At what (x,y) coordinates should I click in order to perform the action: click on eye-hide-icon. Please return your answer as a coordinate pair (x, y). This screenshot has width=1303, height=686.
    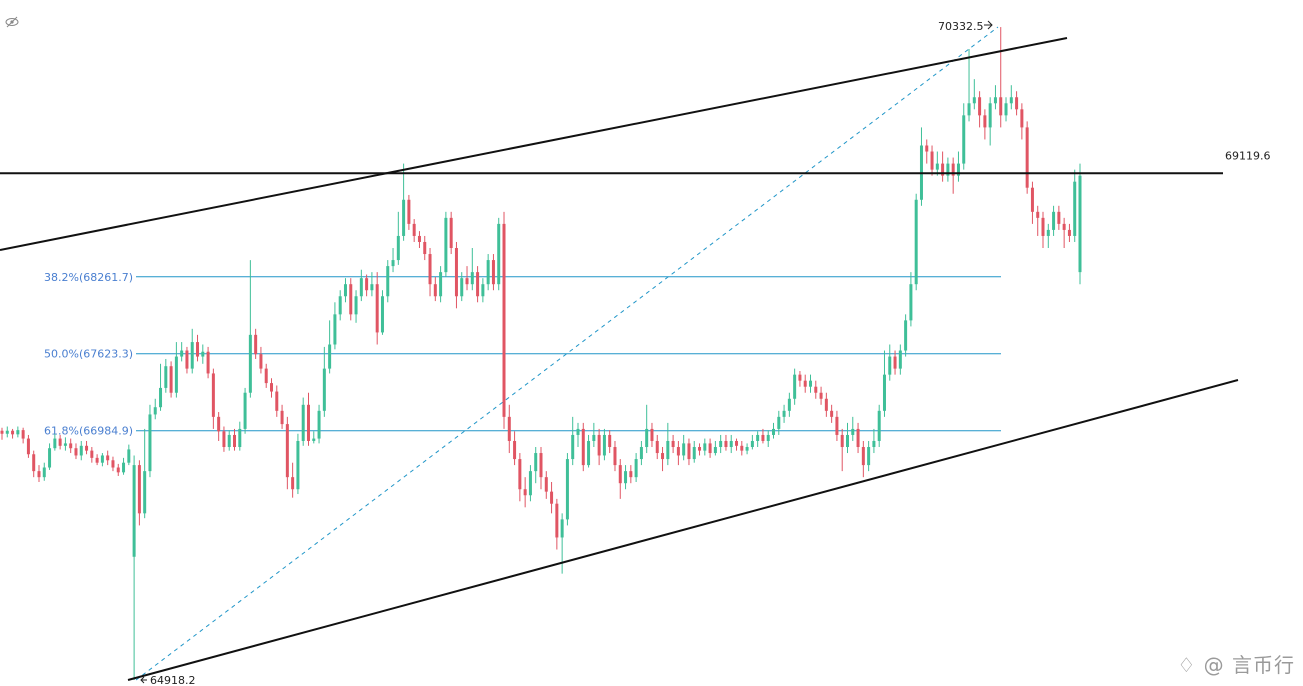
    Looking at the image, I should click on (12, 22).